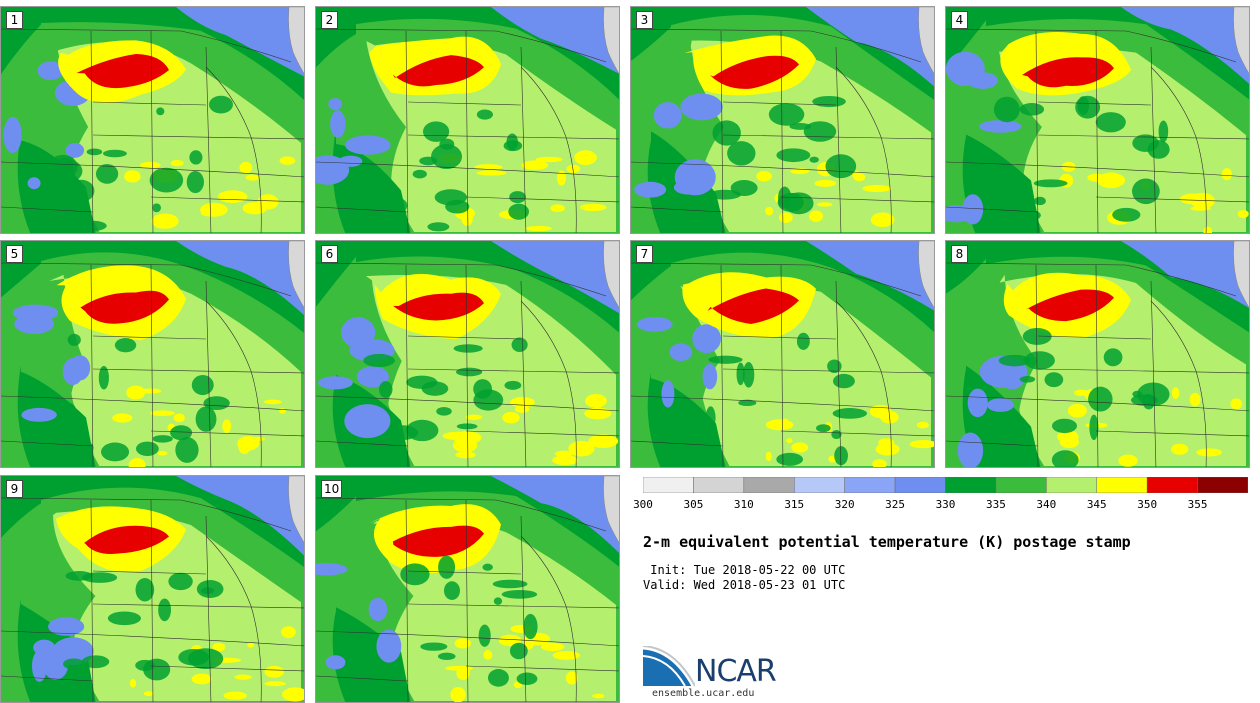  Describe the element at coordinates (744, 585) in the screenshot. I see `valid-time: Valid: Wed 2018-05-23 01 UTC` at that location.